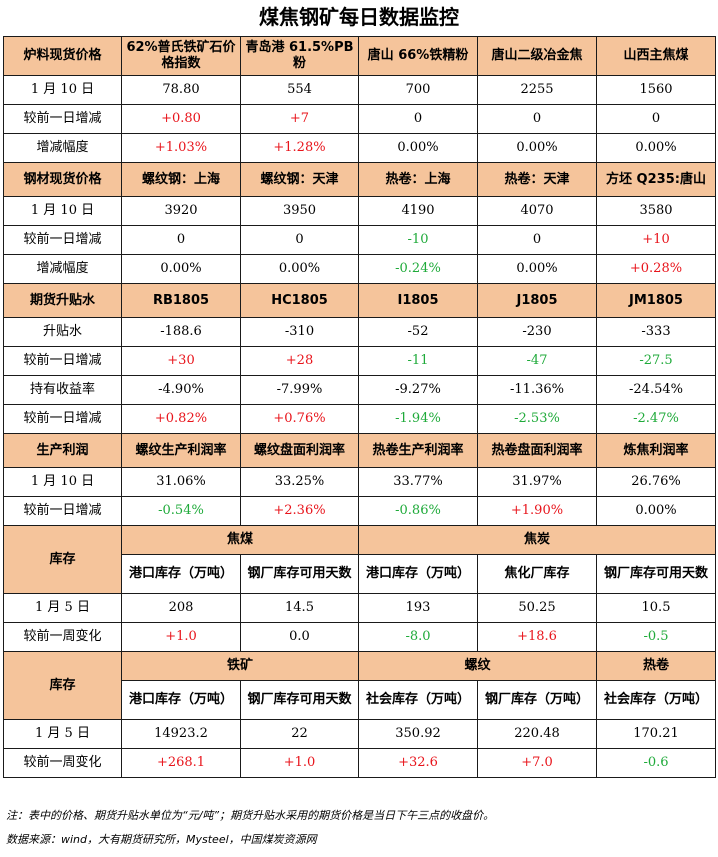 This screenshot has height=857, width=718. What do you see at coordinates (418, 240) in the screenshot?
I see `value-cell: -10` at bounding box center [418, 240].